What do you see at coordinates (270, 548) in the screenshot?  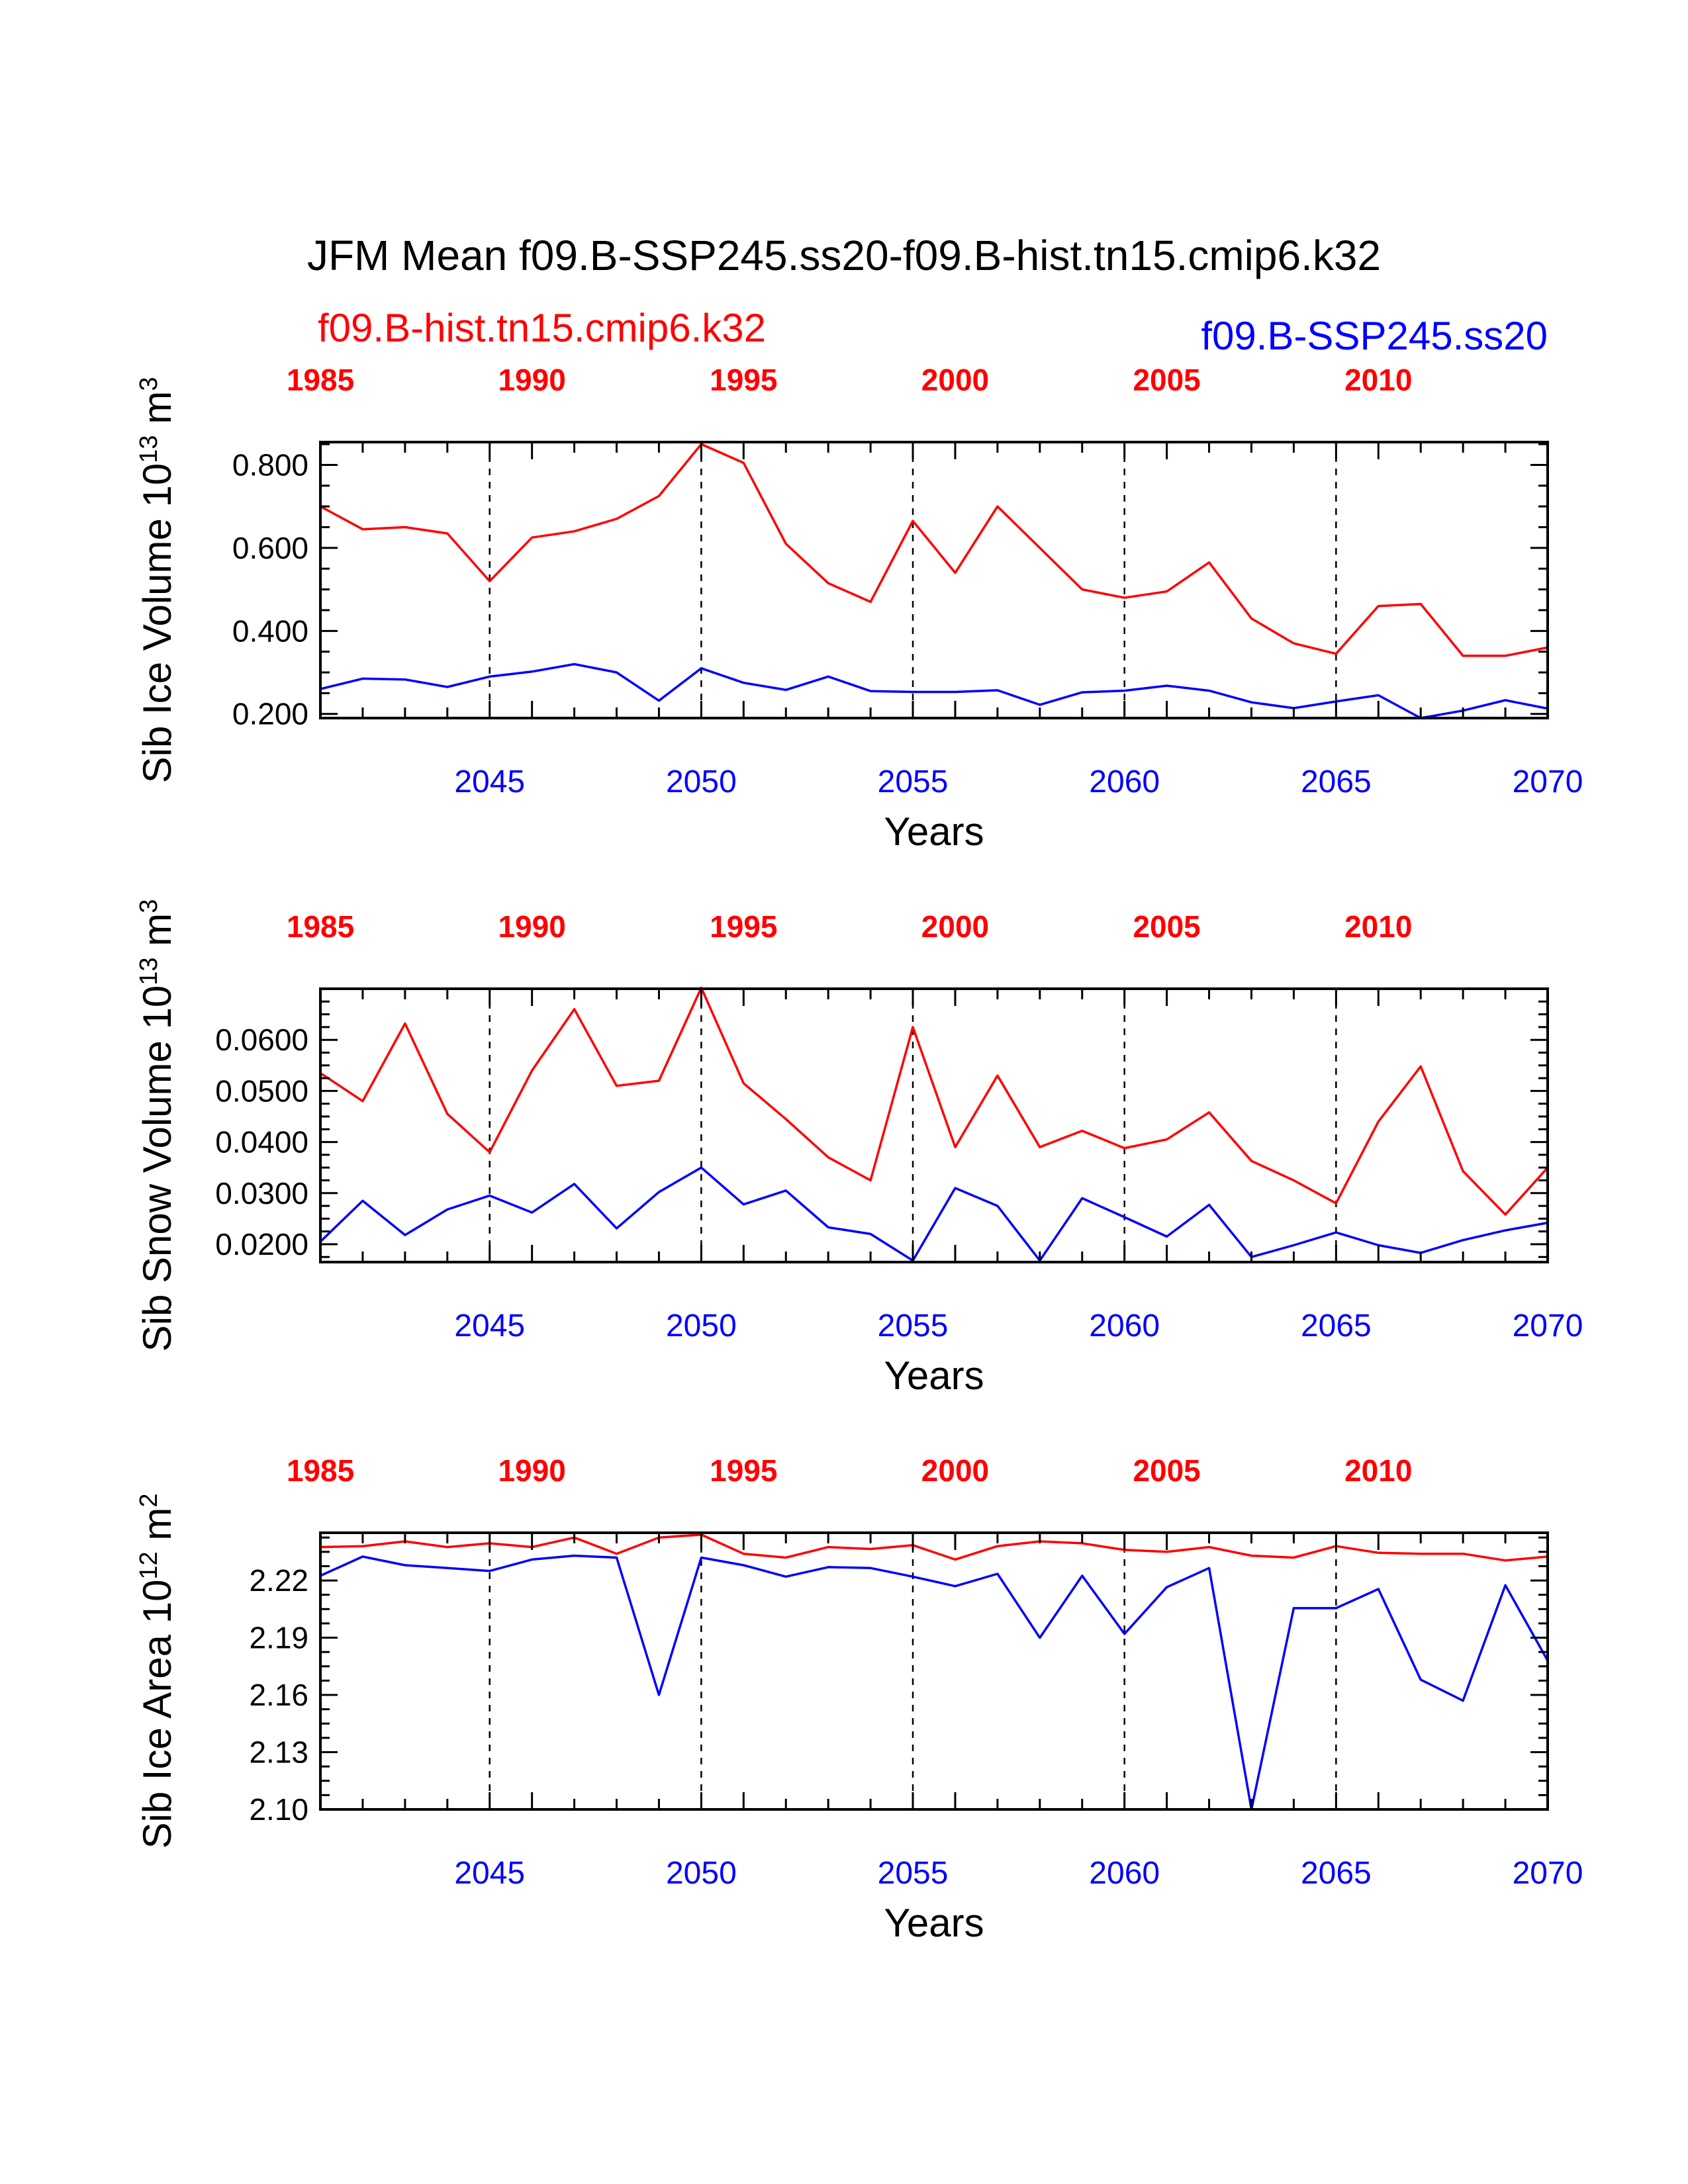 I see `y-tick-label: 0.600` at bounding box center [270, 548].